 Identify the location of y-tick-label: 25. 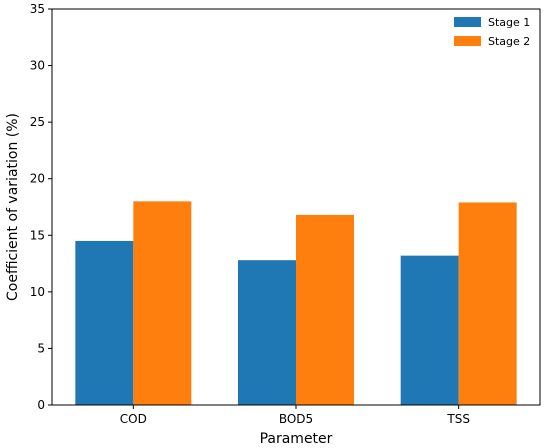
(37, 122).